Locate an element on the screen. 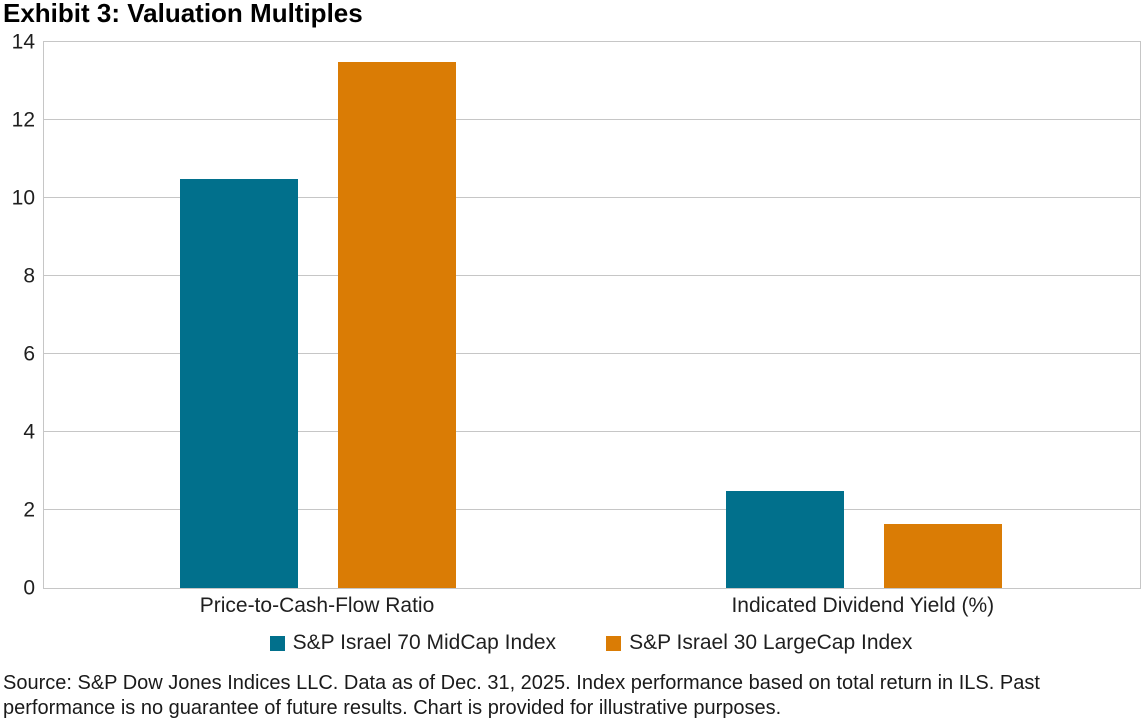 This screenshot has height=721, width=1147. y-tick-label-0: 0 is located at coordinates (29, 588).